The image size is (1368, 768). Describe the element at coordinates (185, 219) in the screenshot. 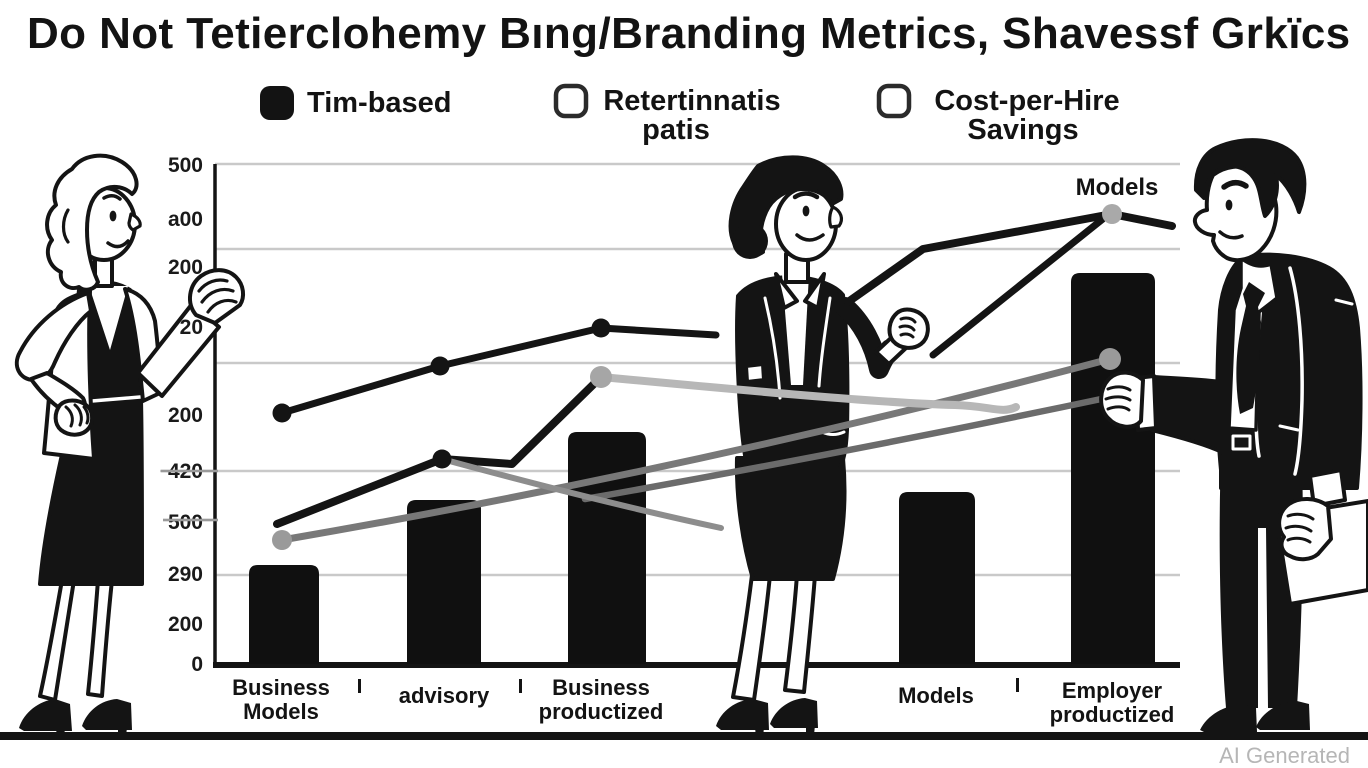

I see `svg-text: a00` at that location.